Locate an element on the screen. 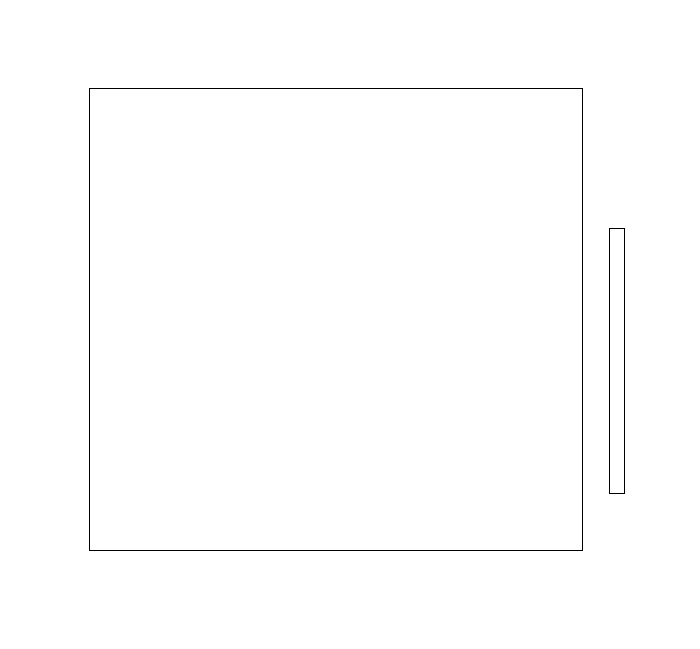 The image size is (700, 649). colorbar-gradient is located at coordinates (617, 361).